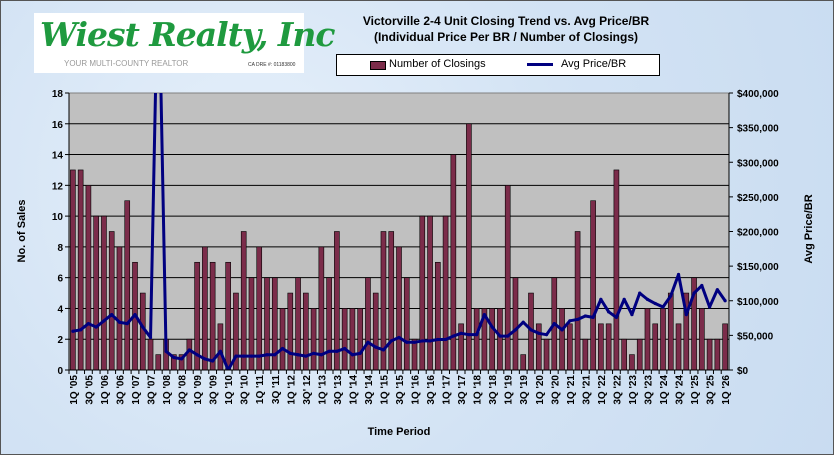  Describe the element at coordinates (291, 390) in the screenshot. I see `x-tick-label: 1Q '12` at that location.